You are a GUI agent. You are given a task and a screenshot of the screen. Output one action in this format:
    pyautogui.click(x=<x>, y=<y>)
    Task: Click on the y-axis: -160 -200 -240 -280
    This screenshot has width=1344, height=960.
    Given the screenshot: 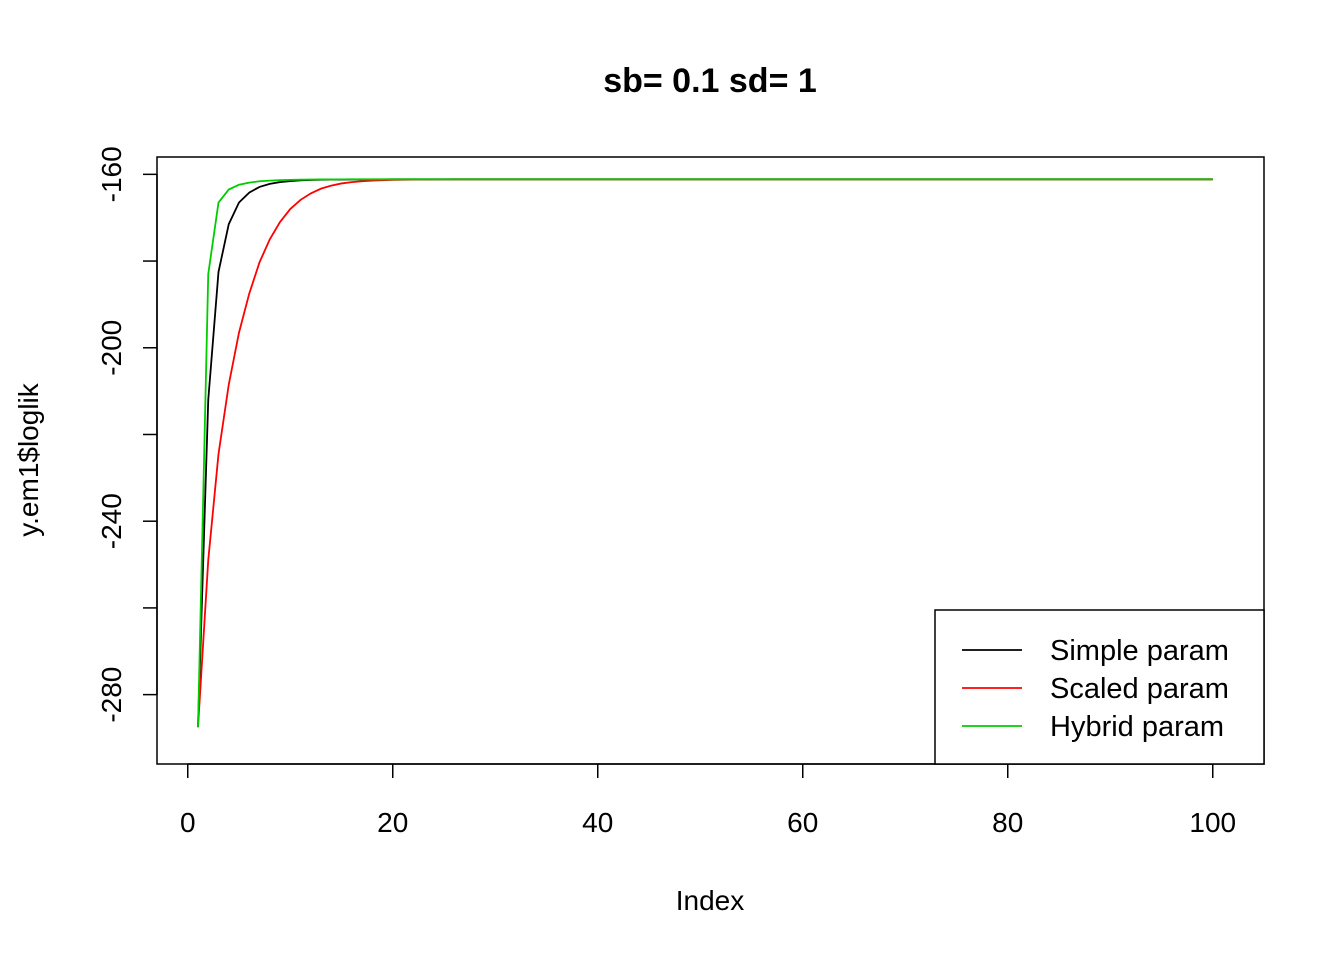 What is the action you would take?
    pyautogui.click(x=127, y=434)
    